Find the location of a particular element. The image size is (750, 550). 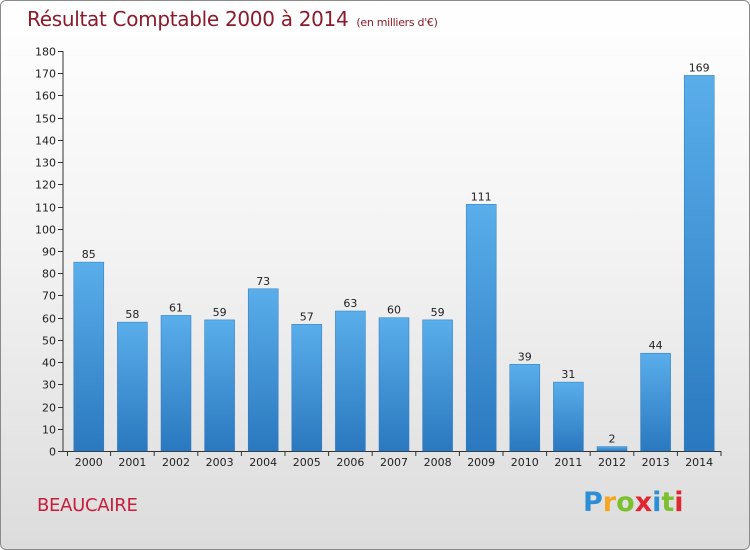

bar-2010 is located at coordinates (525, 408).